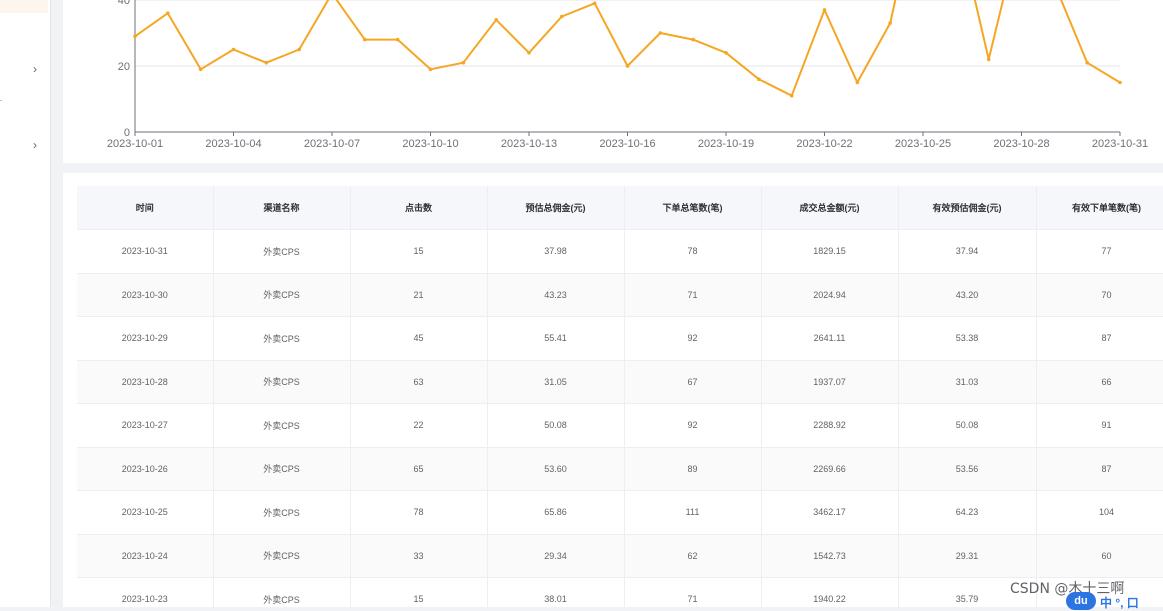 The image size is (1163, 611). Describe the element at coordinates (556, 251) in the screenshot. I see `table-cell: 37.98` at that location.